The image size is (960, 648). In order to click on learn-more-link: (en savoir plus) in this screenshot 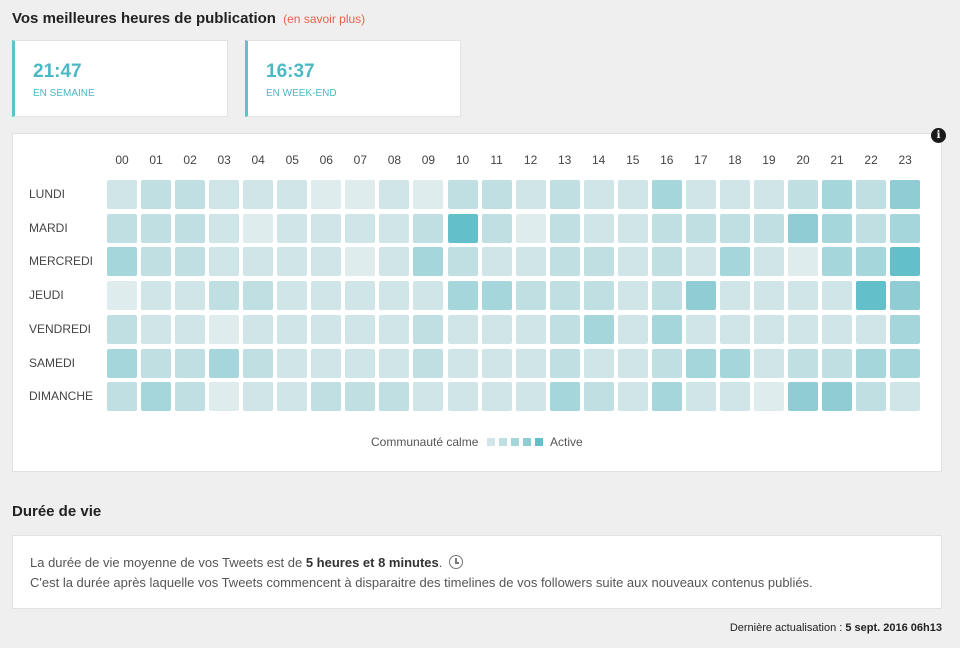, I will do `click(324, 19)`.